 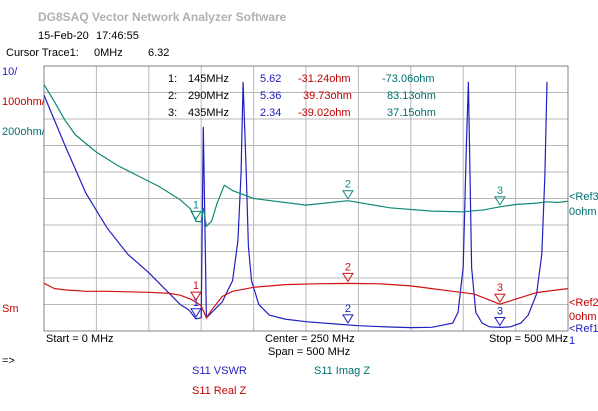 What do you see at coordinates (271, 96) in the screenshot?
I see `marker-2-vswr: 5.36` at bounding box center [271, 96].